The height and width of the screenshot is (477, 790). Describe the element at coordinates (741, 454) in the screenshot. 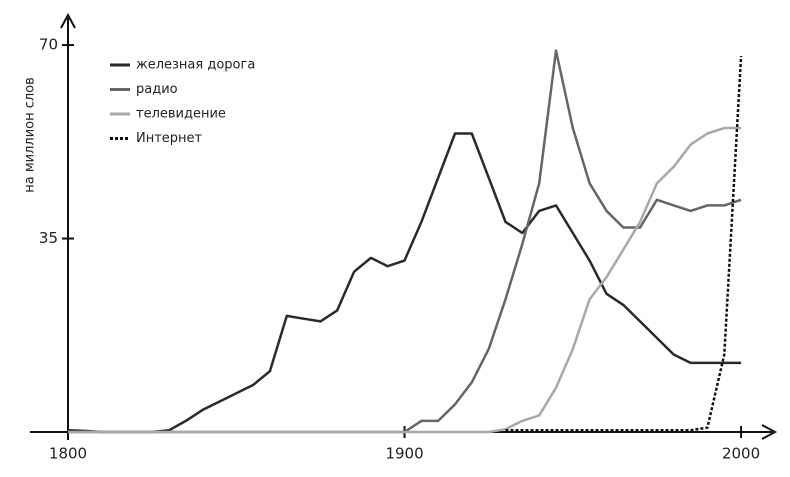

I see `x-tick-label: 2000` at that location.